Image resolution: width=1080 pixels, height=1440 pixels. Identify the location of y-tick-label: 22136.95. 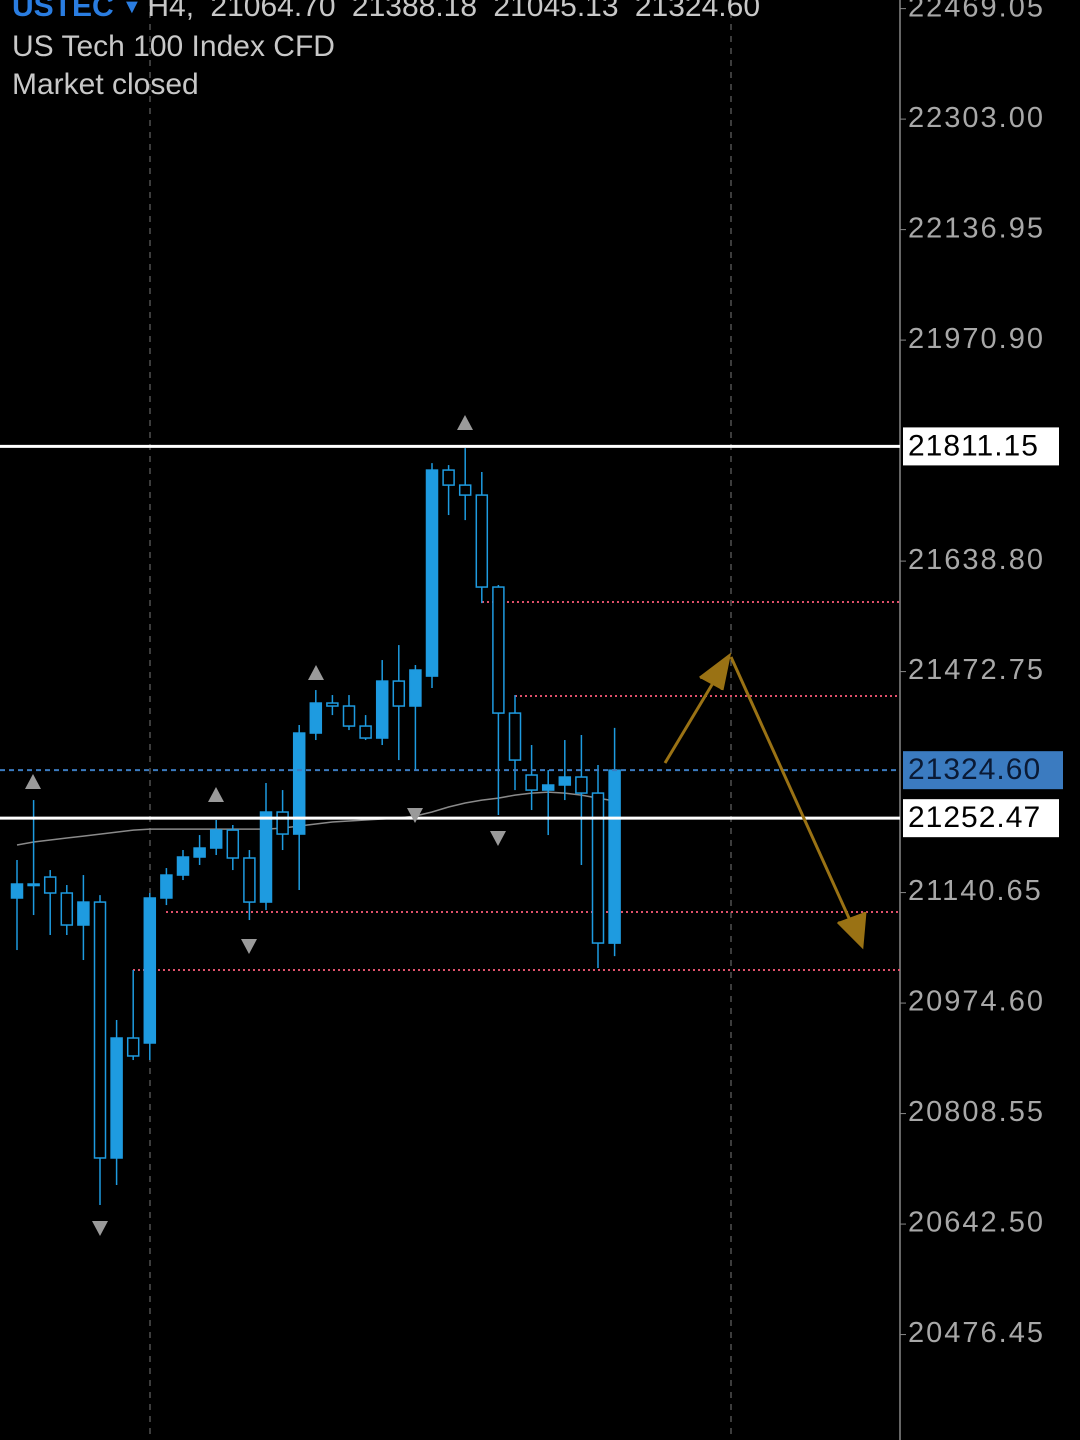
(976, 228).